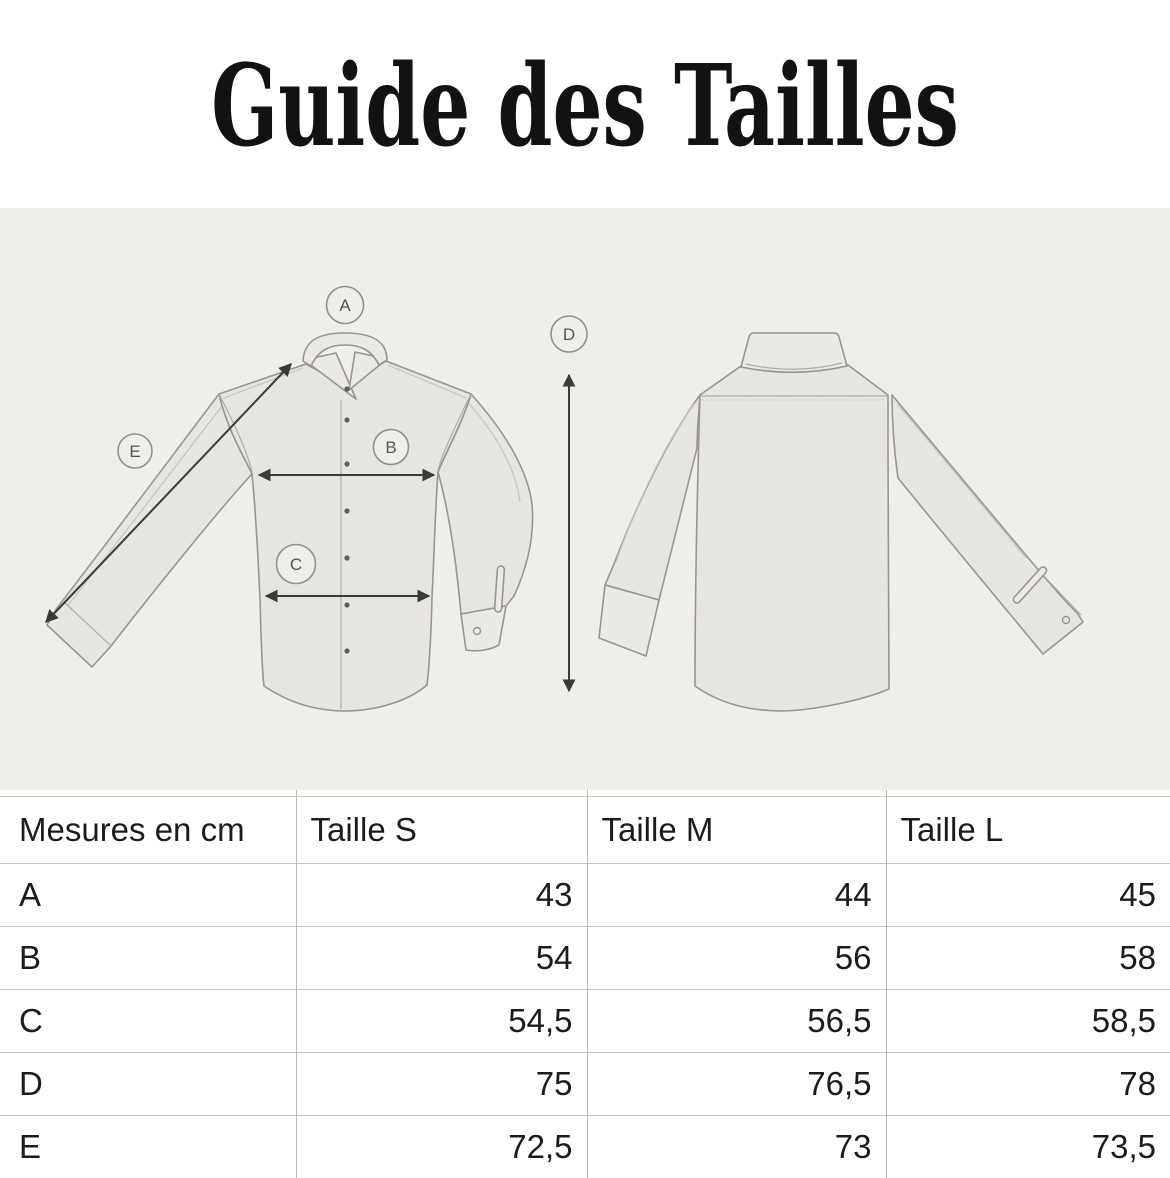 This screenshot has height=1178, width=1170. Describe the element at coordinates (1028, 958) in the screenshot. I see `cell-value: 58` at that location.